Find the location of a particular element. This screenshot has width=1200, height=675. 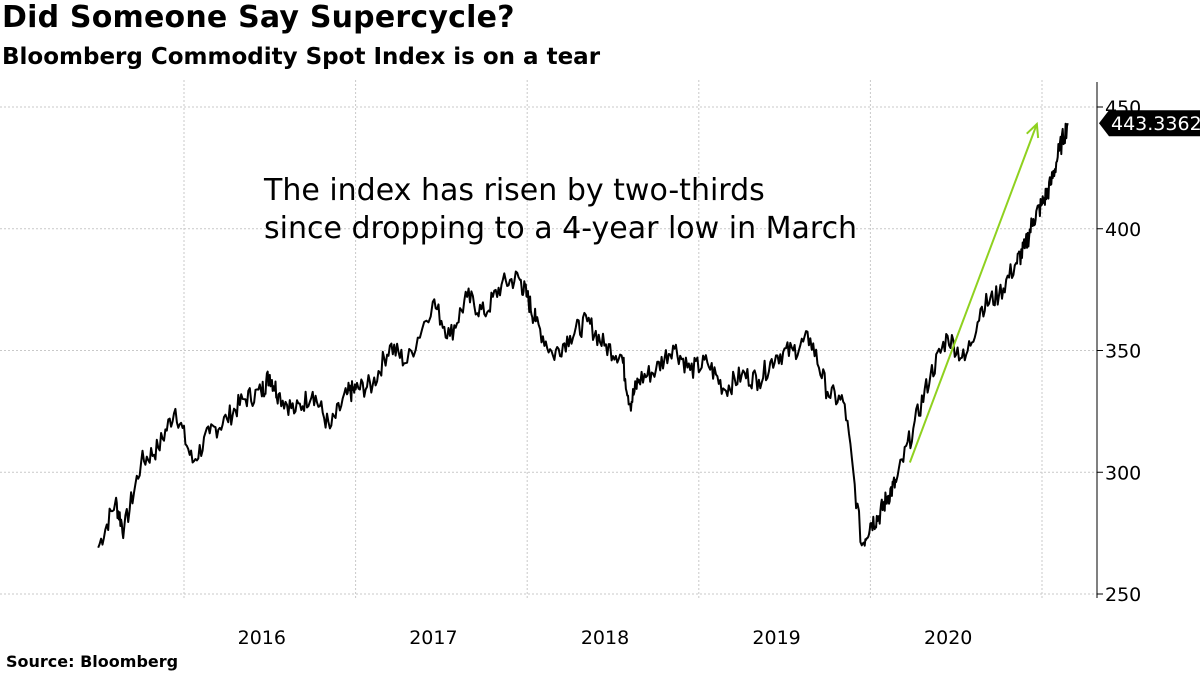

last-value-tag is located at coordinates (1149, 123).